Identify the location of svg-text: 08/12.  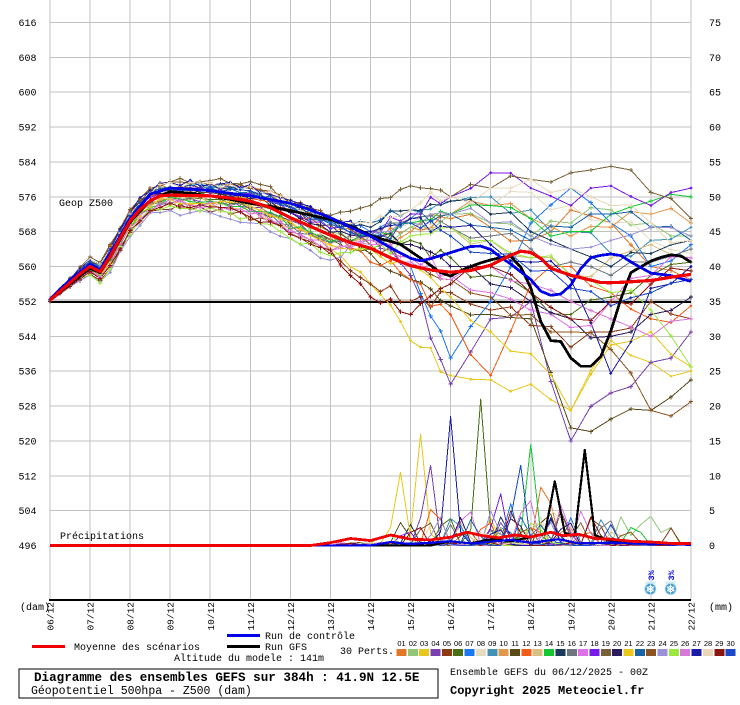
(131, 616).